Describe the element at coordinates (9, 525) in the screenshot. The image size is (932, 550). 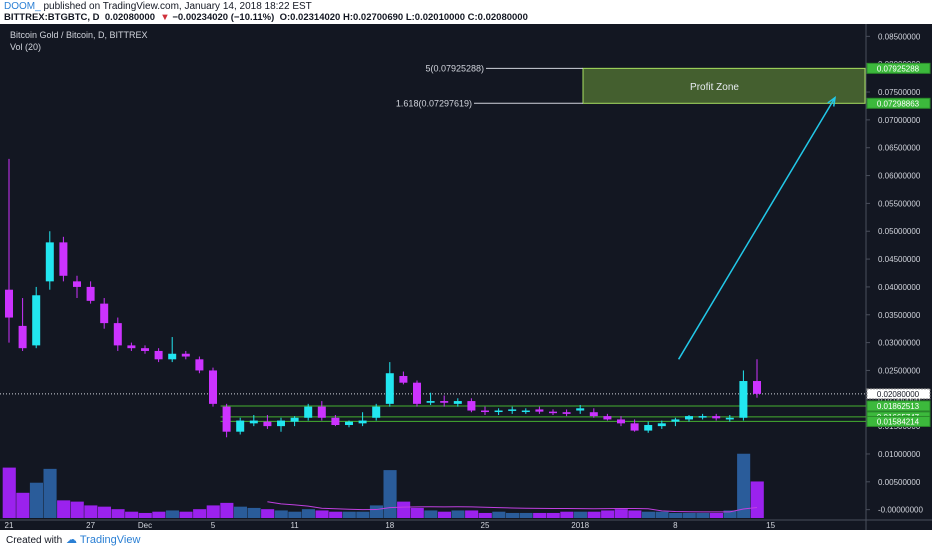
I see `x-tick-label: 21` at that location.